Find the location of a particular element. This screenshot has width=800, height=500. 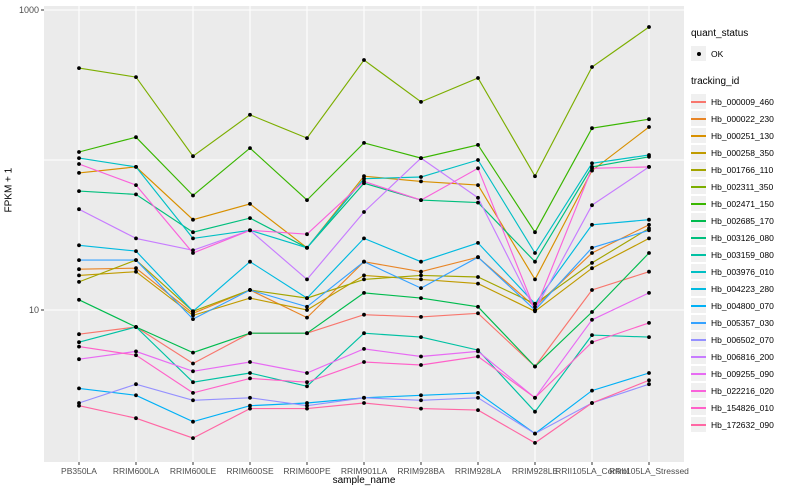

legend-item-label: Hb_003976_010 is located at coordinates (742, 271).